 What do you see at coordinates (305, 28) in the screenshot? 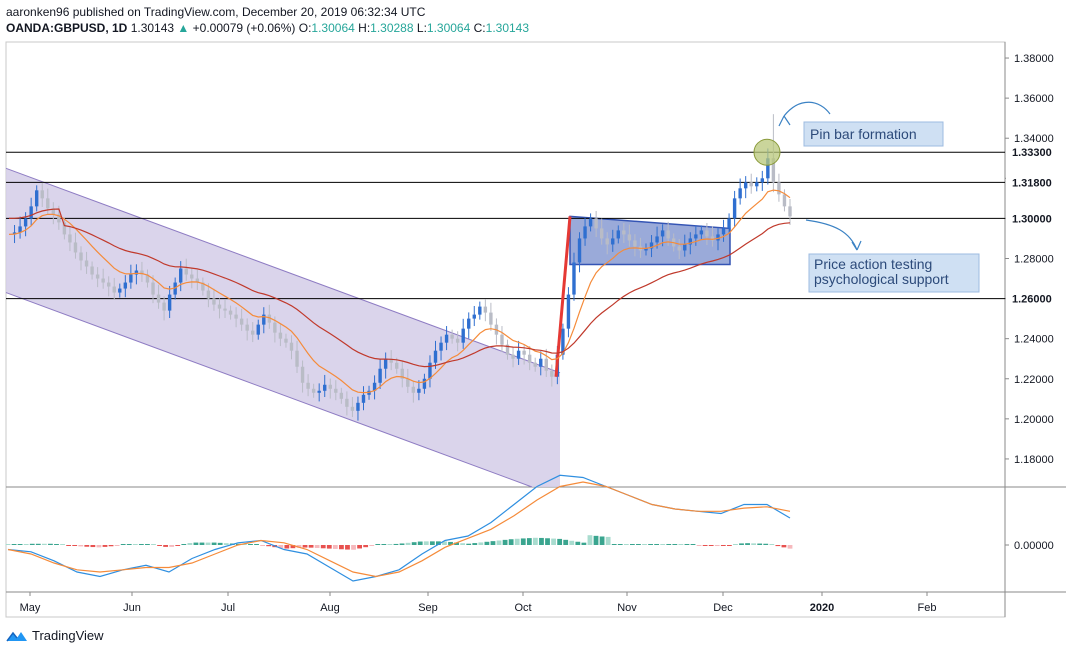
I see `open-label: O:` at bounding box center [305, 28].